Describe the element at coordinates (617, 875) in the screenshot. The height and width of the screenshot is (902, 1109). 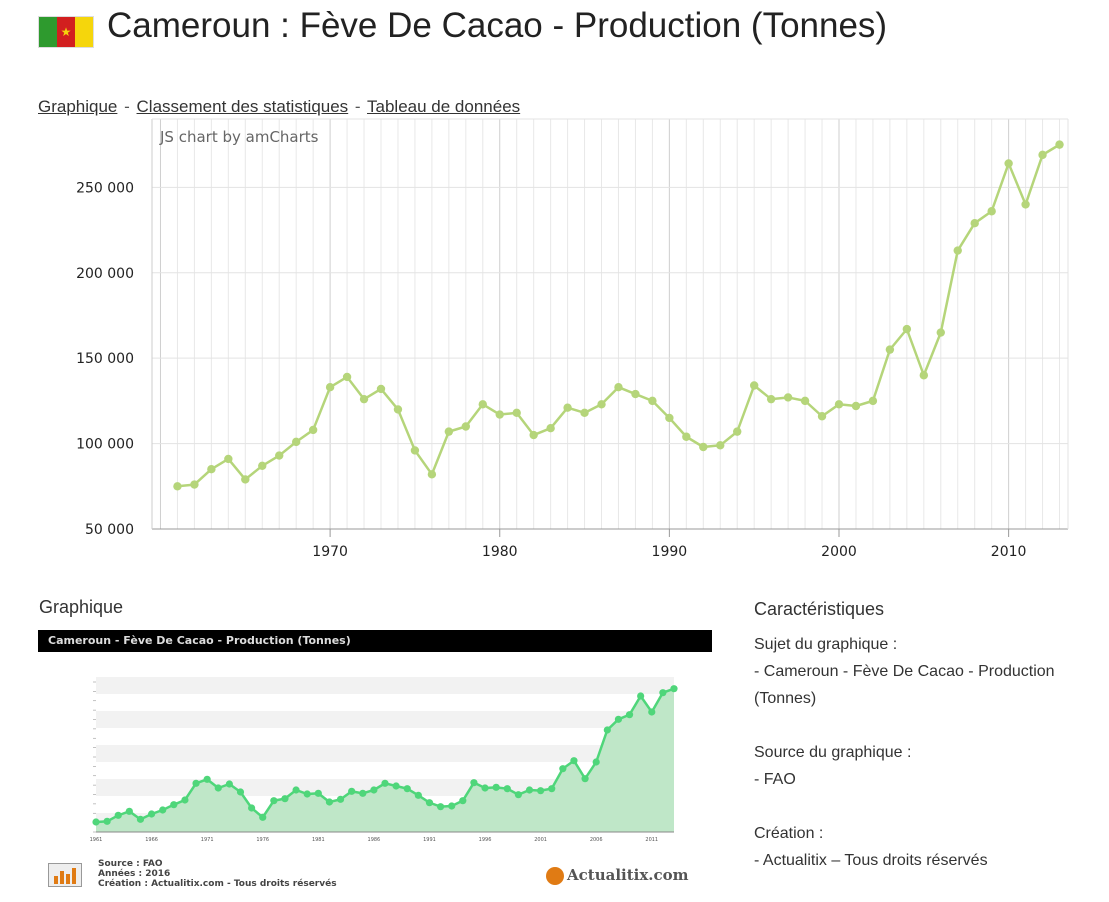
I see `actualitix-logo: Actualitix.com` at that location.